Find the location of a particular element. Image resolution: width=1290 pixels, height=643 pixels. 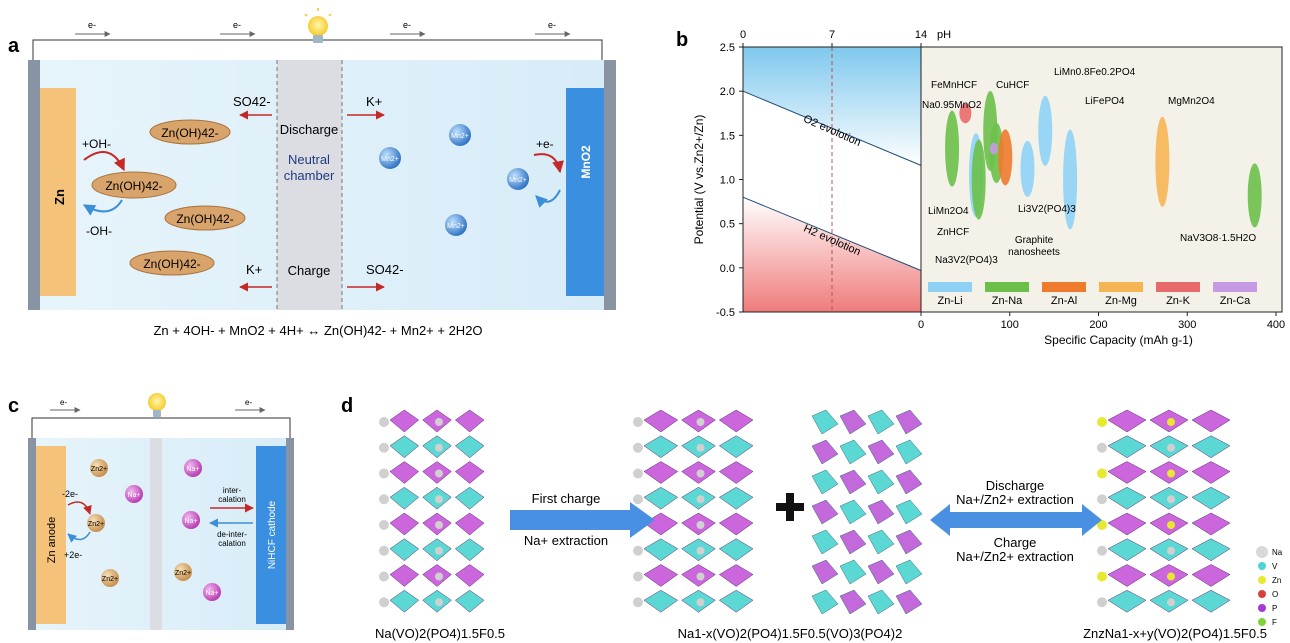

c-external-wire is located at coordinates (161, 427).